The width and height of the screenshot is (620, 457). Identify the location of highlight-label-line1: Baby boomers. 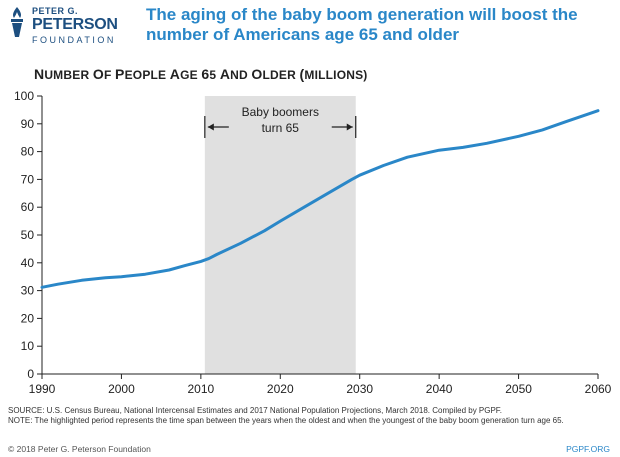
(280, 112).